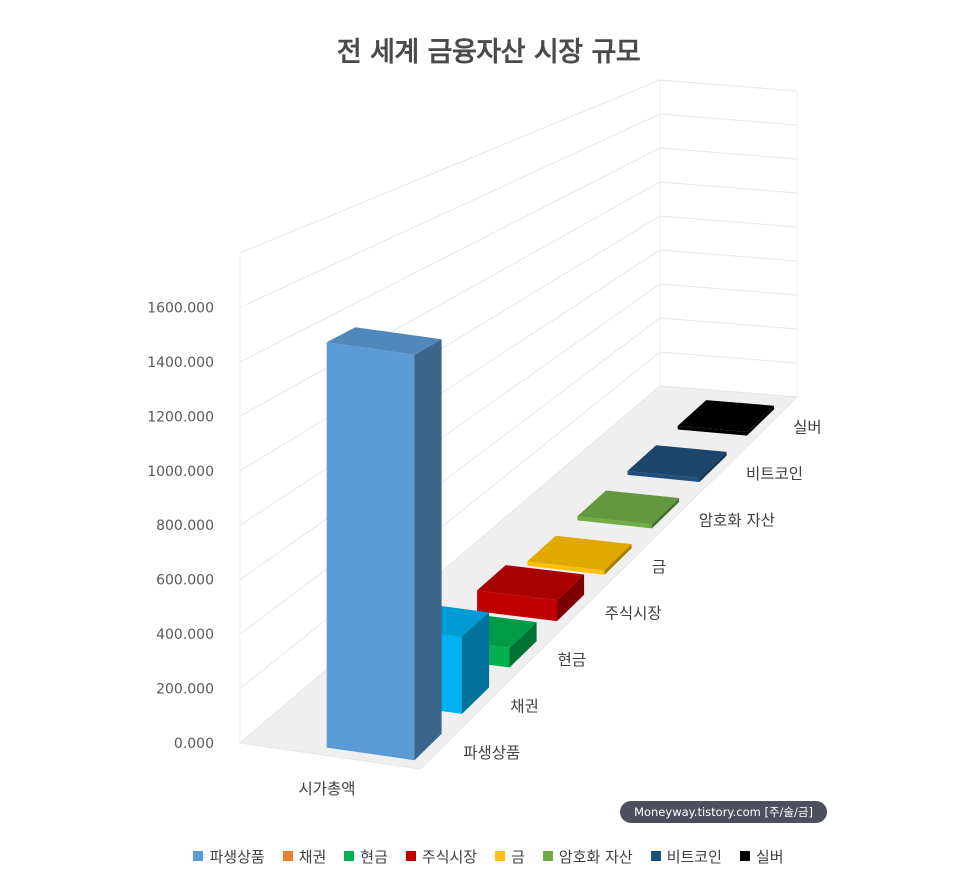  I want to click on legend-label: 파생상품, so click(237, 856).